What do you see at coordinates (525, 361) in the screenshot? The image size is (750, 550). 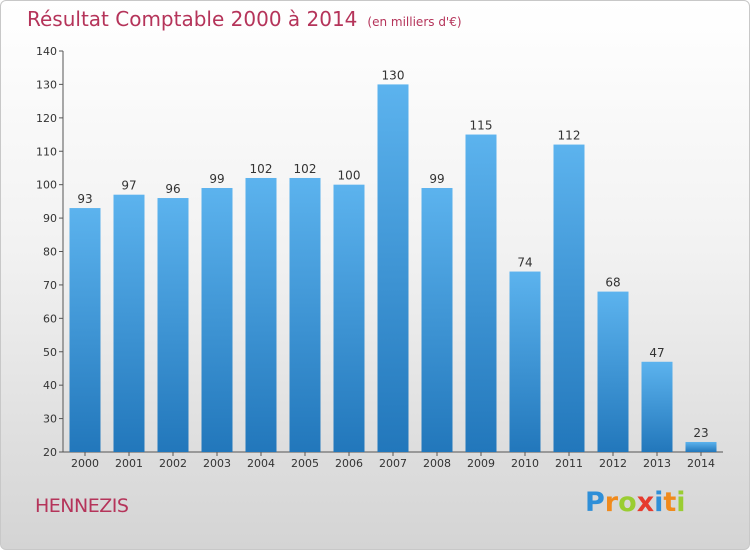 I see `bar-2010` at bounding box center [525, 361].